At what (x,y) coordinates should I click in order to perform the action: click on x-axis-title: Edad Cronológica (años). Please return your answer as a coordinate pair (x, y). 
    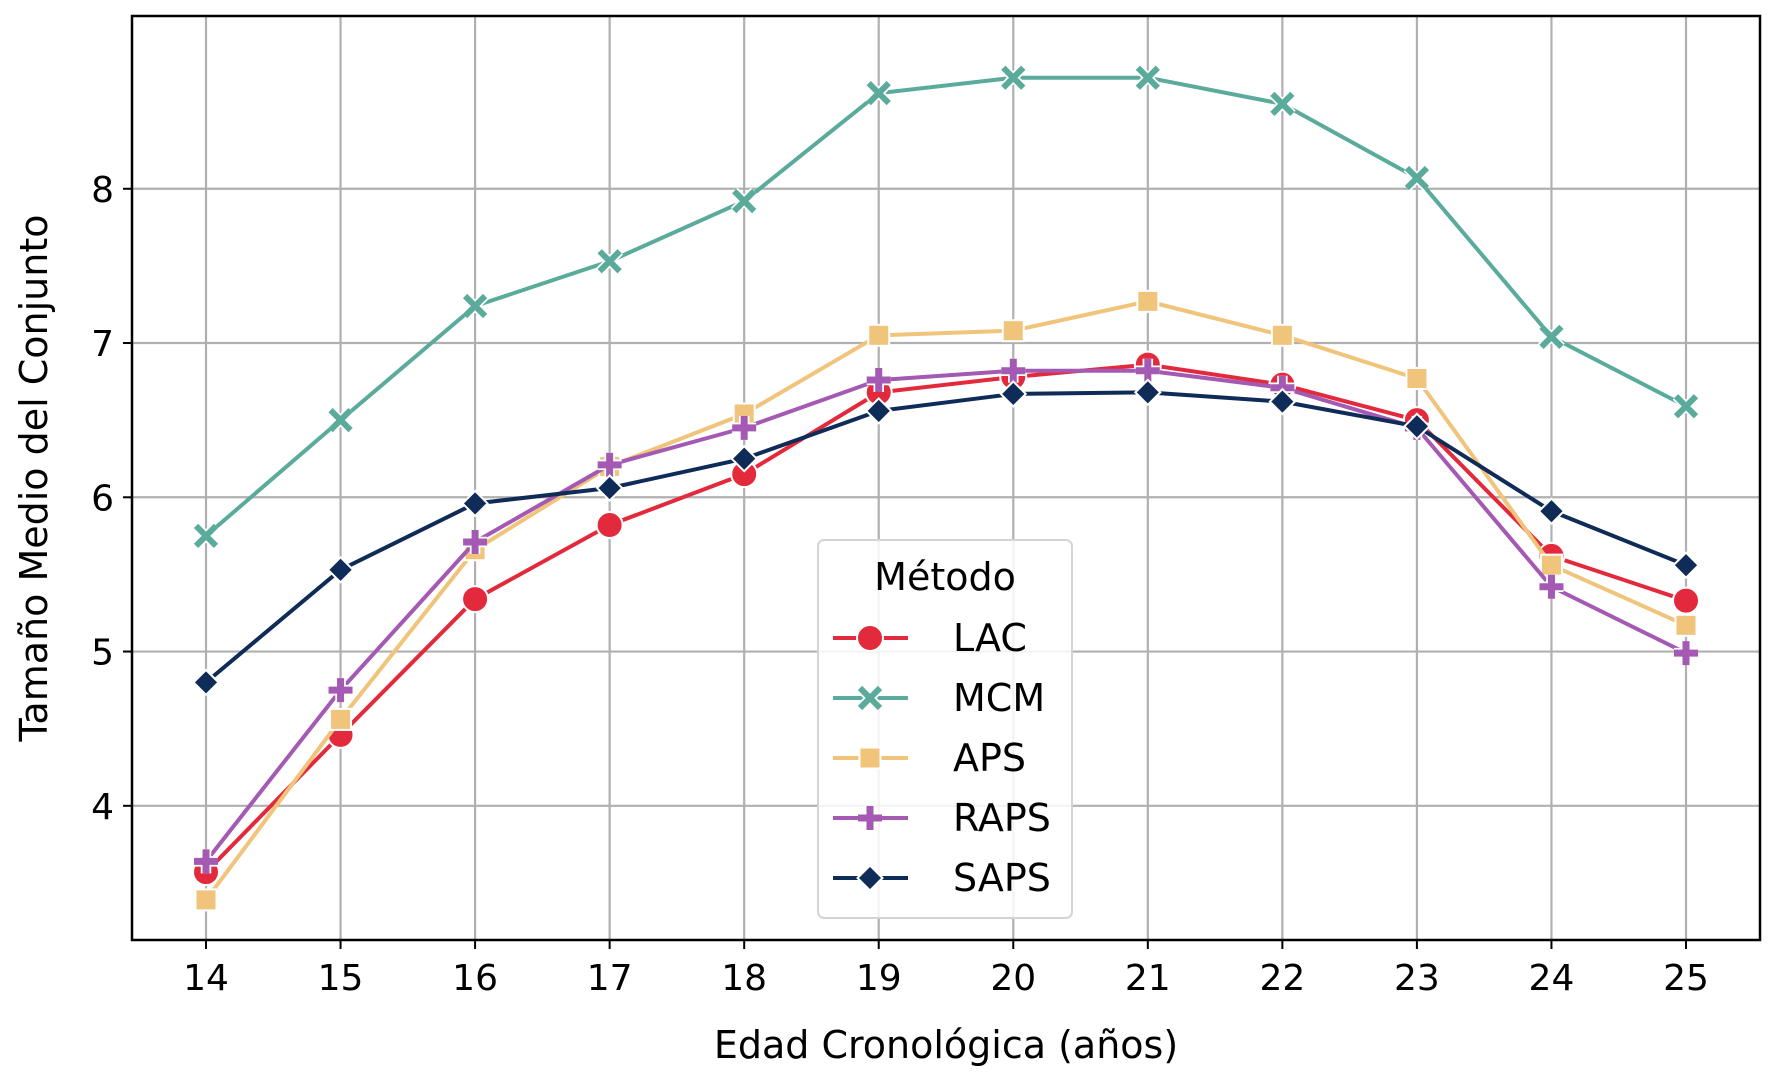
    Looking at the image, I should click on (946, 1045).